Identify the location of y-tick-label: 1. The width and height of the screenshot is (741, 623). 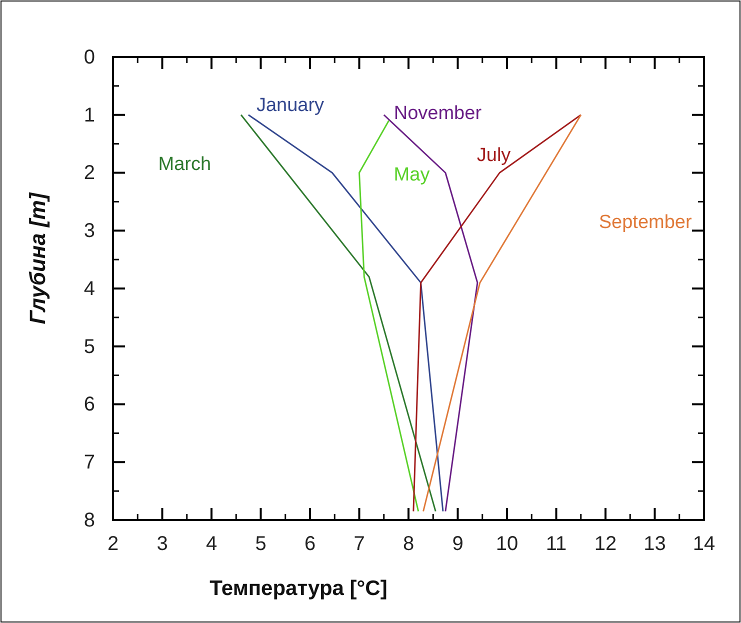
(89, 115).